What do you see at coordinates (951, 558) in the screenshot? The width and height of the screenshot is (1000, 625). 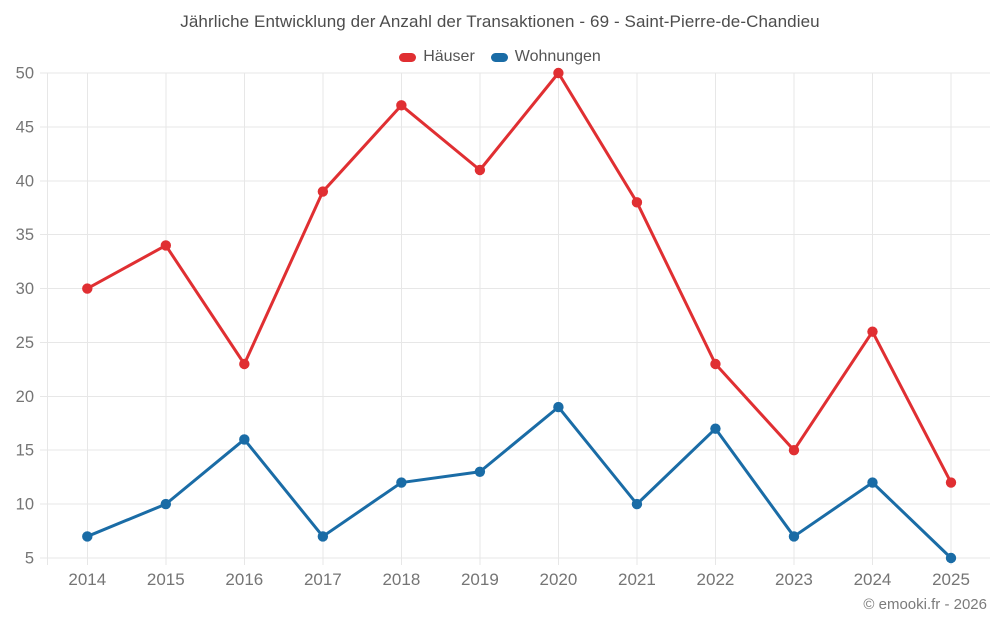 I see `data-point-wohnungen-2025` at bounding box center [951, 558].